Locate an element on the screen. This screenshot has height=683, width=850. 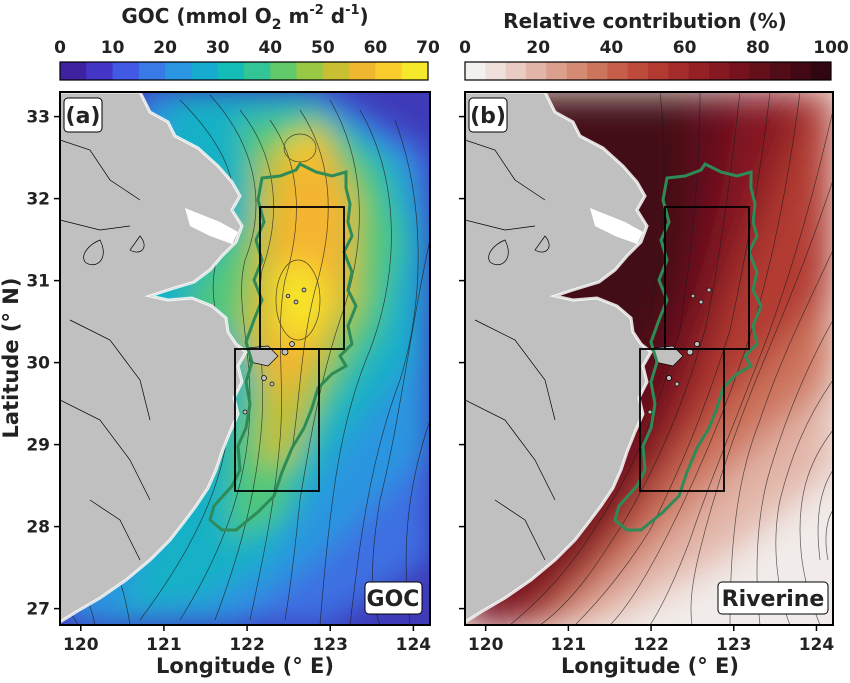
boundary-a is located at coordinates (283, 347).